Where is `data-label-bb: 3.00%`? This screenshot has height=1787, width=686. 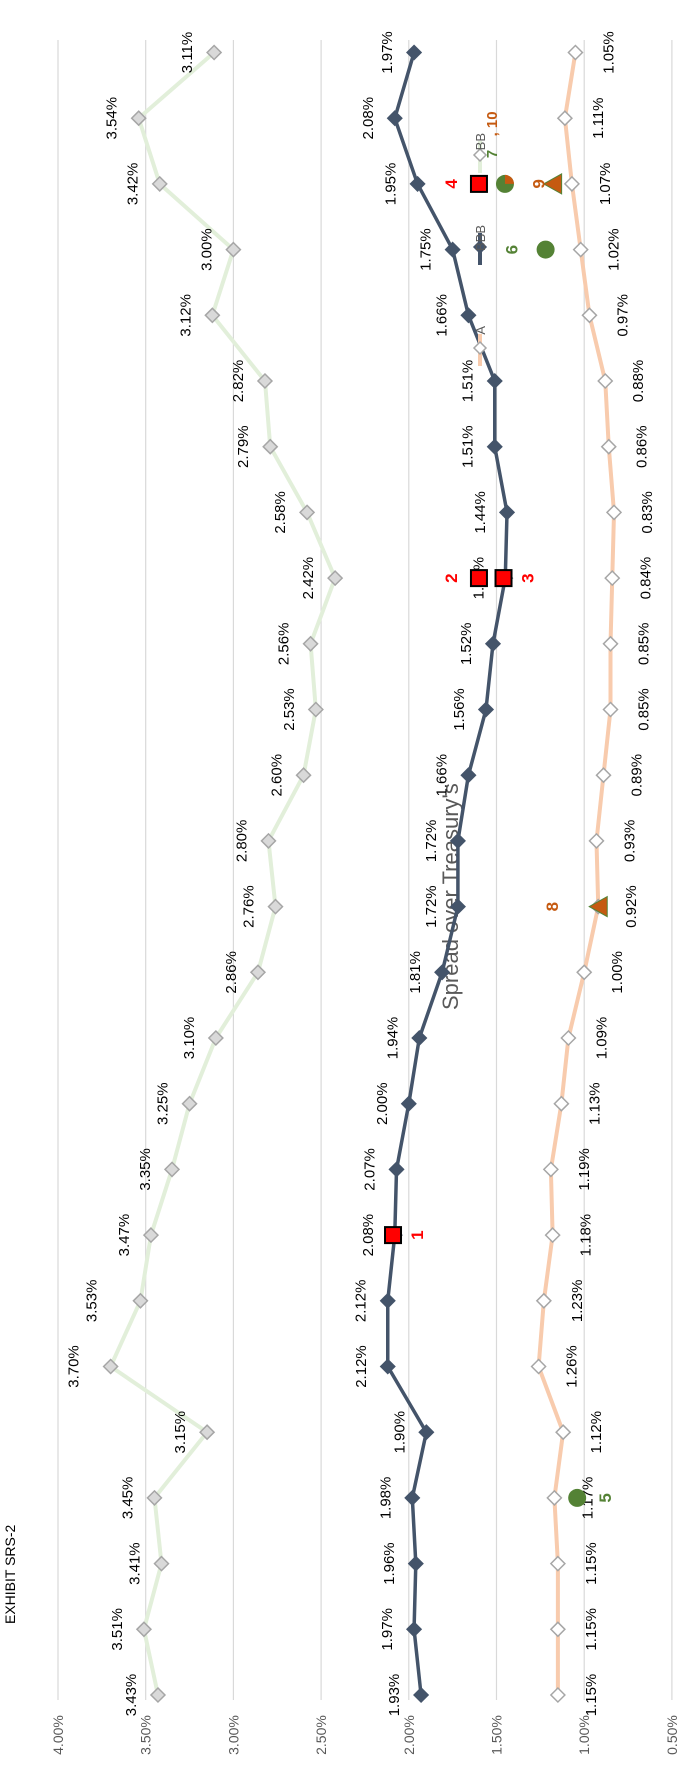 data-label-bb: 3.00% is located at coordinates (206, 249).